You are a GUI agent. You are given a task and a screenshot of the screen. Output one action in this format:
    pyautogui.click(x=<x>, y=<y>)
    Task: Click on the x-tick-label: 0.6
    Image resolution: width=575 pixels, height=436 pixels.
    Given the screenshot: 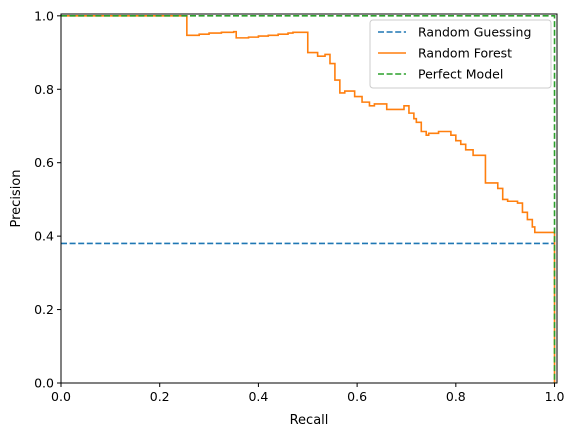 What is the action you would take?
    pyautogui.click(x=357, y=396)
    